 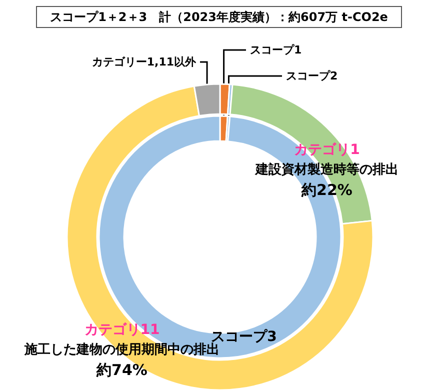 I want to click on slice-label: カテゴリ11, so click(x=122, y=330).